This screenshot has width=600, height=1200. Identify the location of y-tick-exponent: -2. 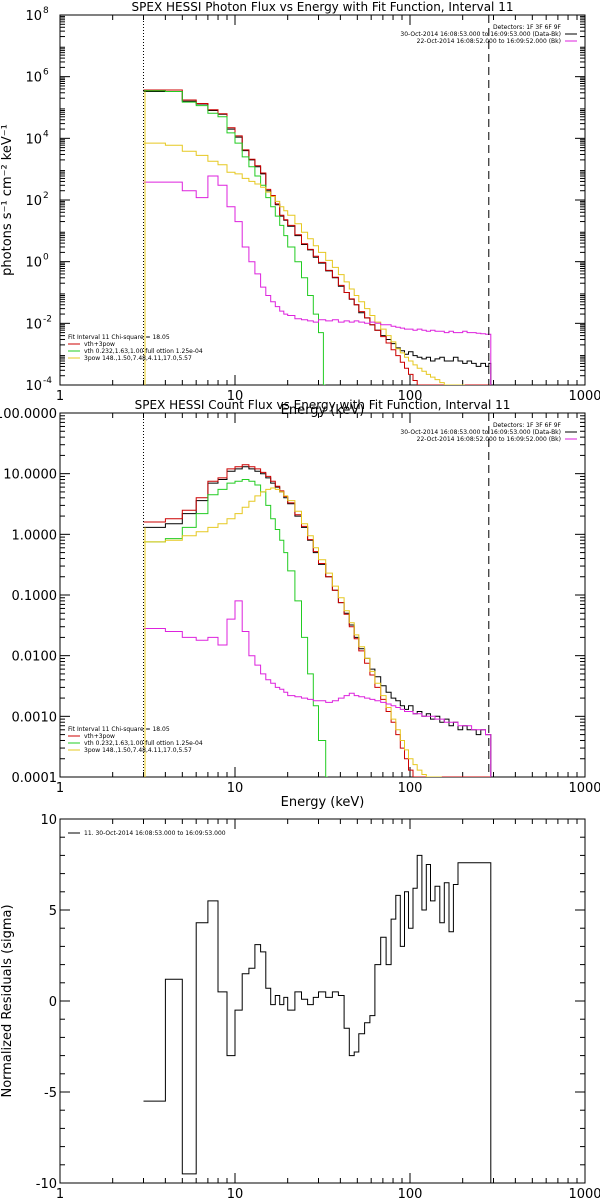
(47, 319).